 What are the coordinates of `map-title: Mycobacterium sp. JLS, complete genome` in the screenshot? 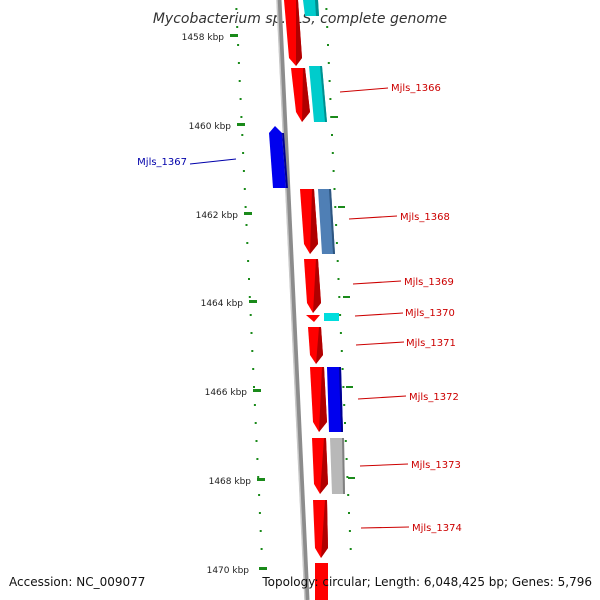 It's located at (300, 19).